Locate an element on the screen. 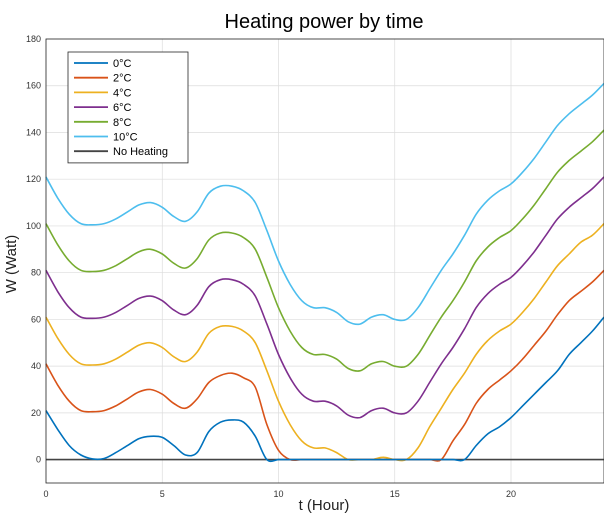 The width and height of the screenshot is (604, 521). x-tick-label: 0 is located at coordinates (45, 494).